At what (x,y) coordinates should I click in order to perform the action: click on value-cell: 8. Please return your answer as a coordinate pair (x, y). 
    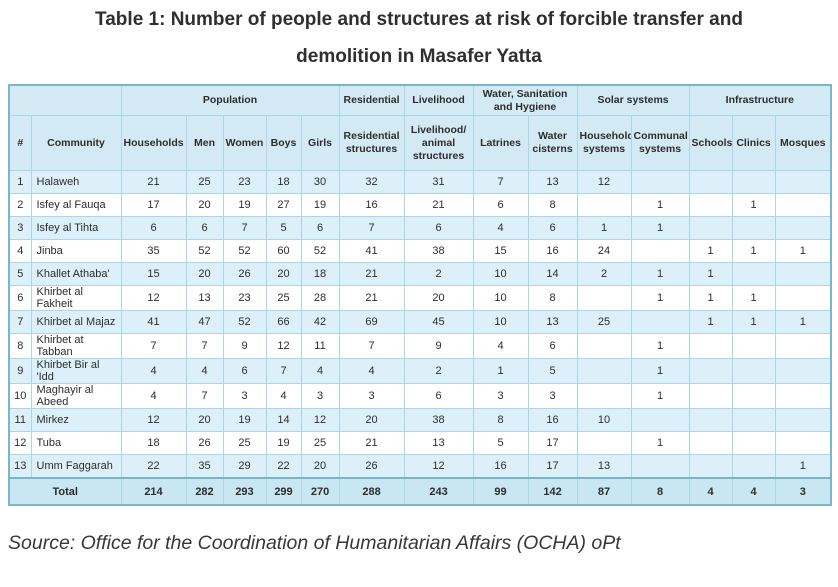
    Looking at the image, I should click on (500, 420).